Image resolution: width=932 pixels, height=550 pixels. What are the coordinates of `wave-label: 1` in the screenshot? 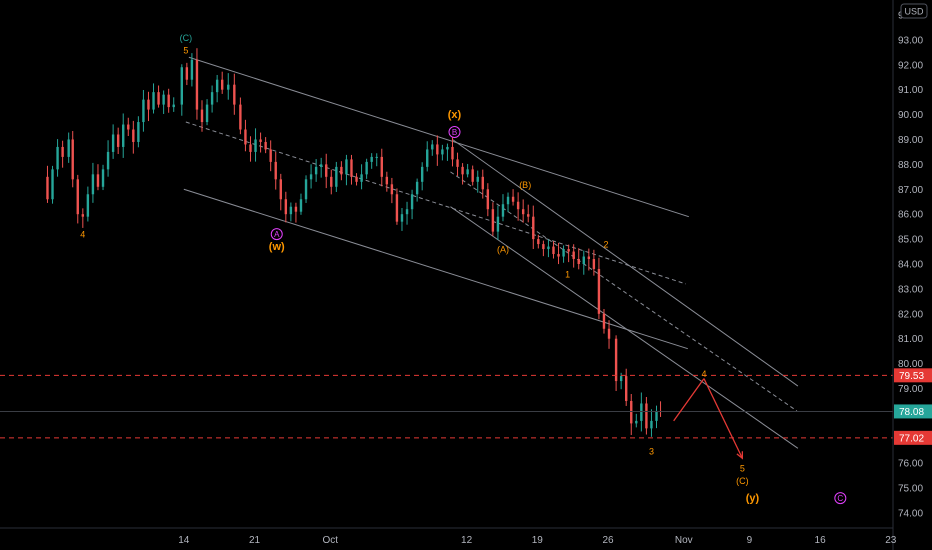 It's located at (567, 274).